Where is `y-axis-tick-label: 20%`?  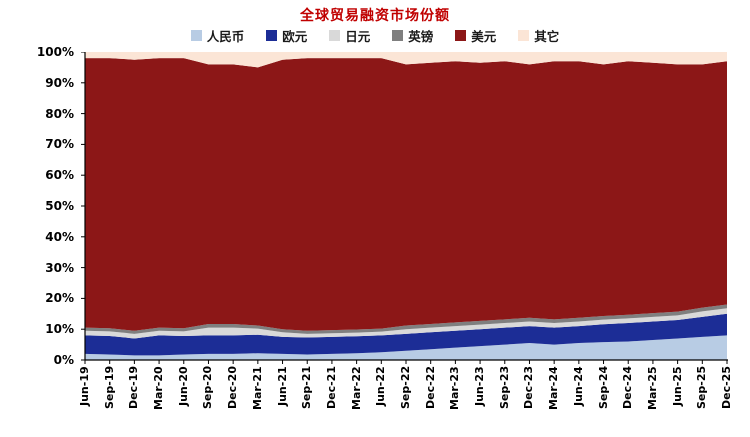 y-axis-tick-label: 20% is located at coordinates (59, 298).